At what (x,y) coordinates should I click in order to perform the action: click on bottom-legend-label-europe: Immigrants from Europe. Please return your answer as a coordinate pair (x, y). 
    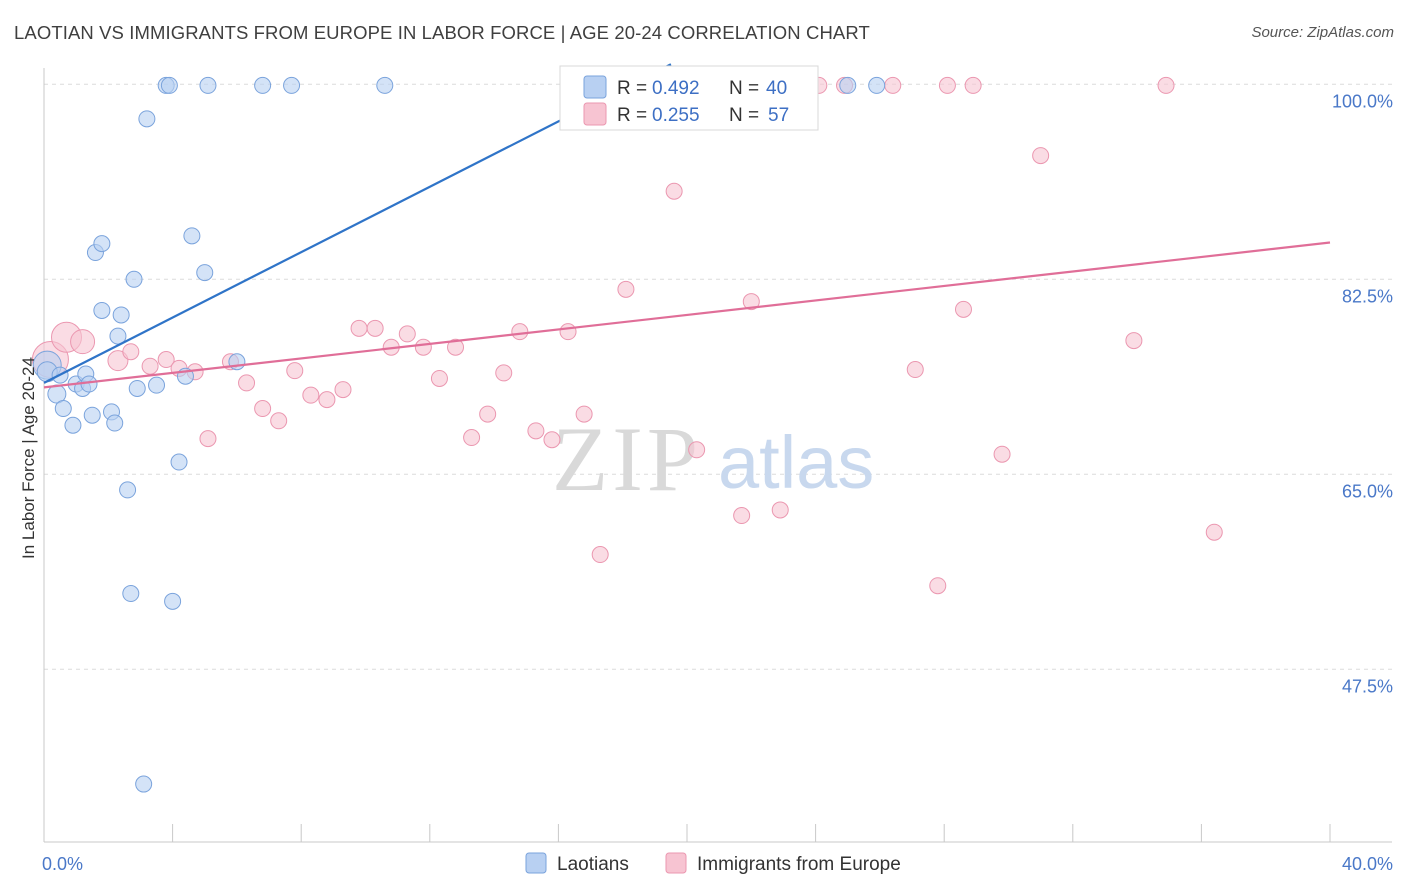
    Looking at the image, I should click on (799, 864).